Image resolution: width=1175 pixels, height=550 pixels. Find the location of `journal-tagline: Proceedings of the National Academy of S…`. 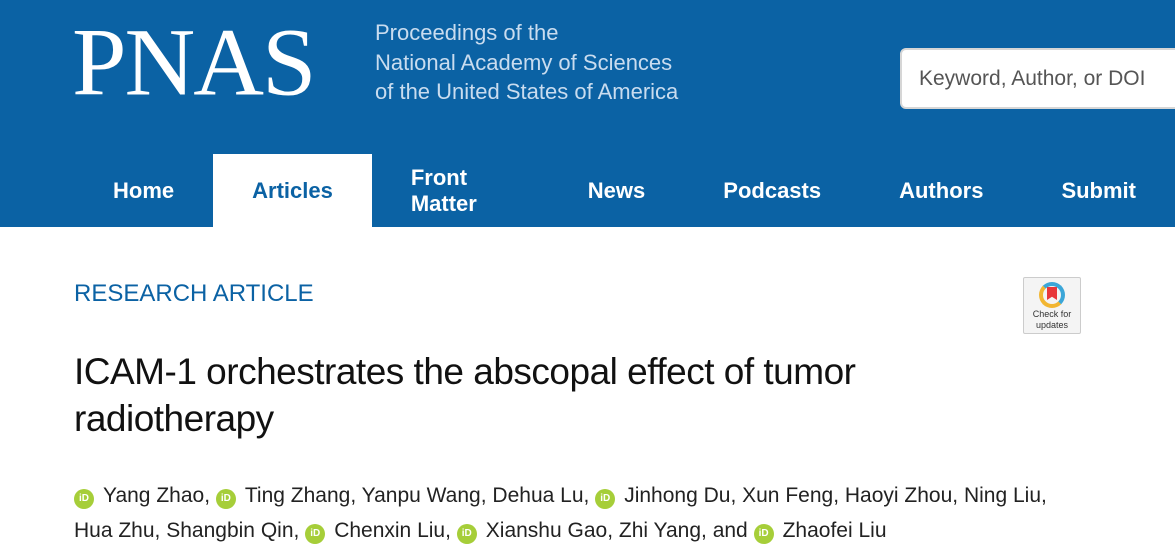

journal-tagline: Proceedings of the National Academy of S… is located at coordinates (526, 62).